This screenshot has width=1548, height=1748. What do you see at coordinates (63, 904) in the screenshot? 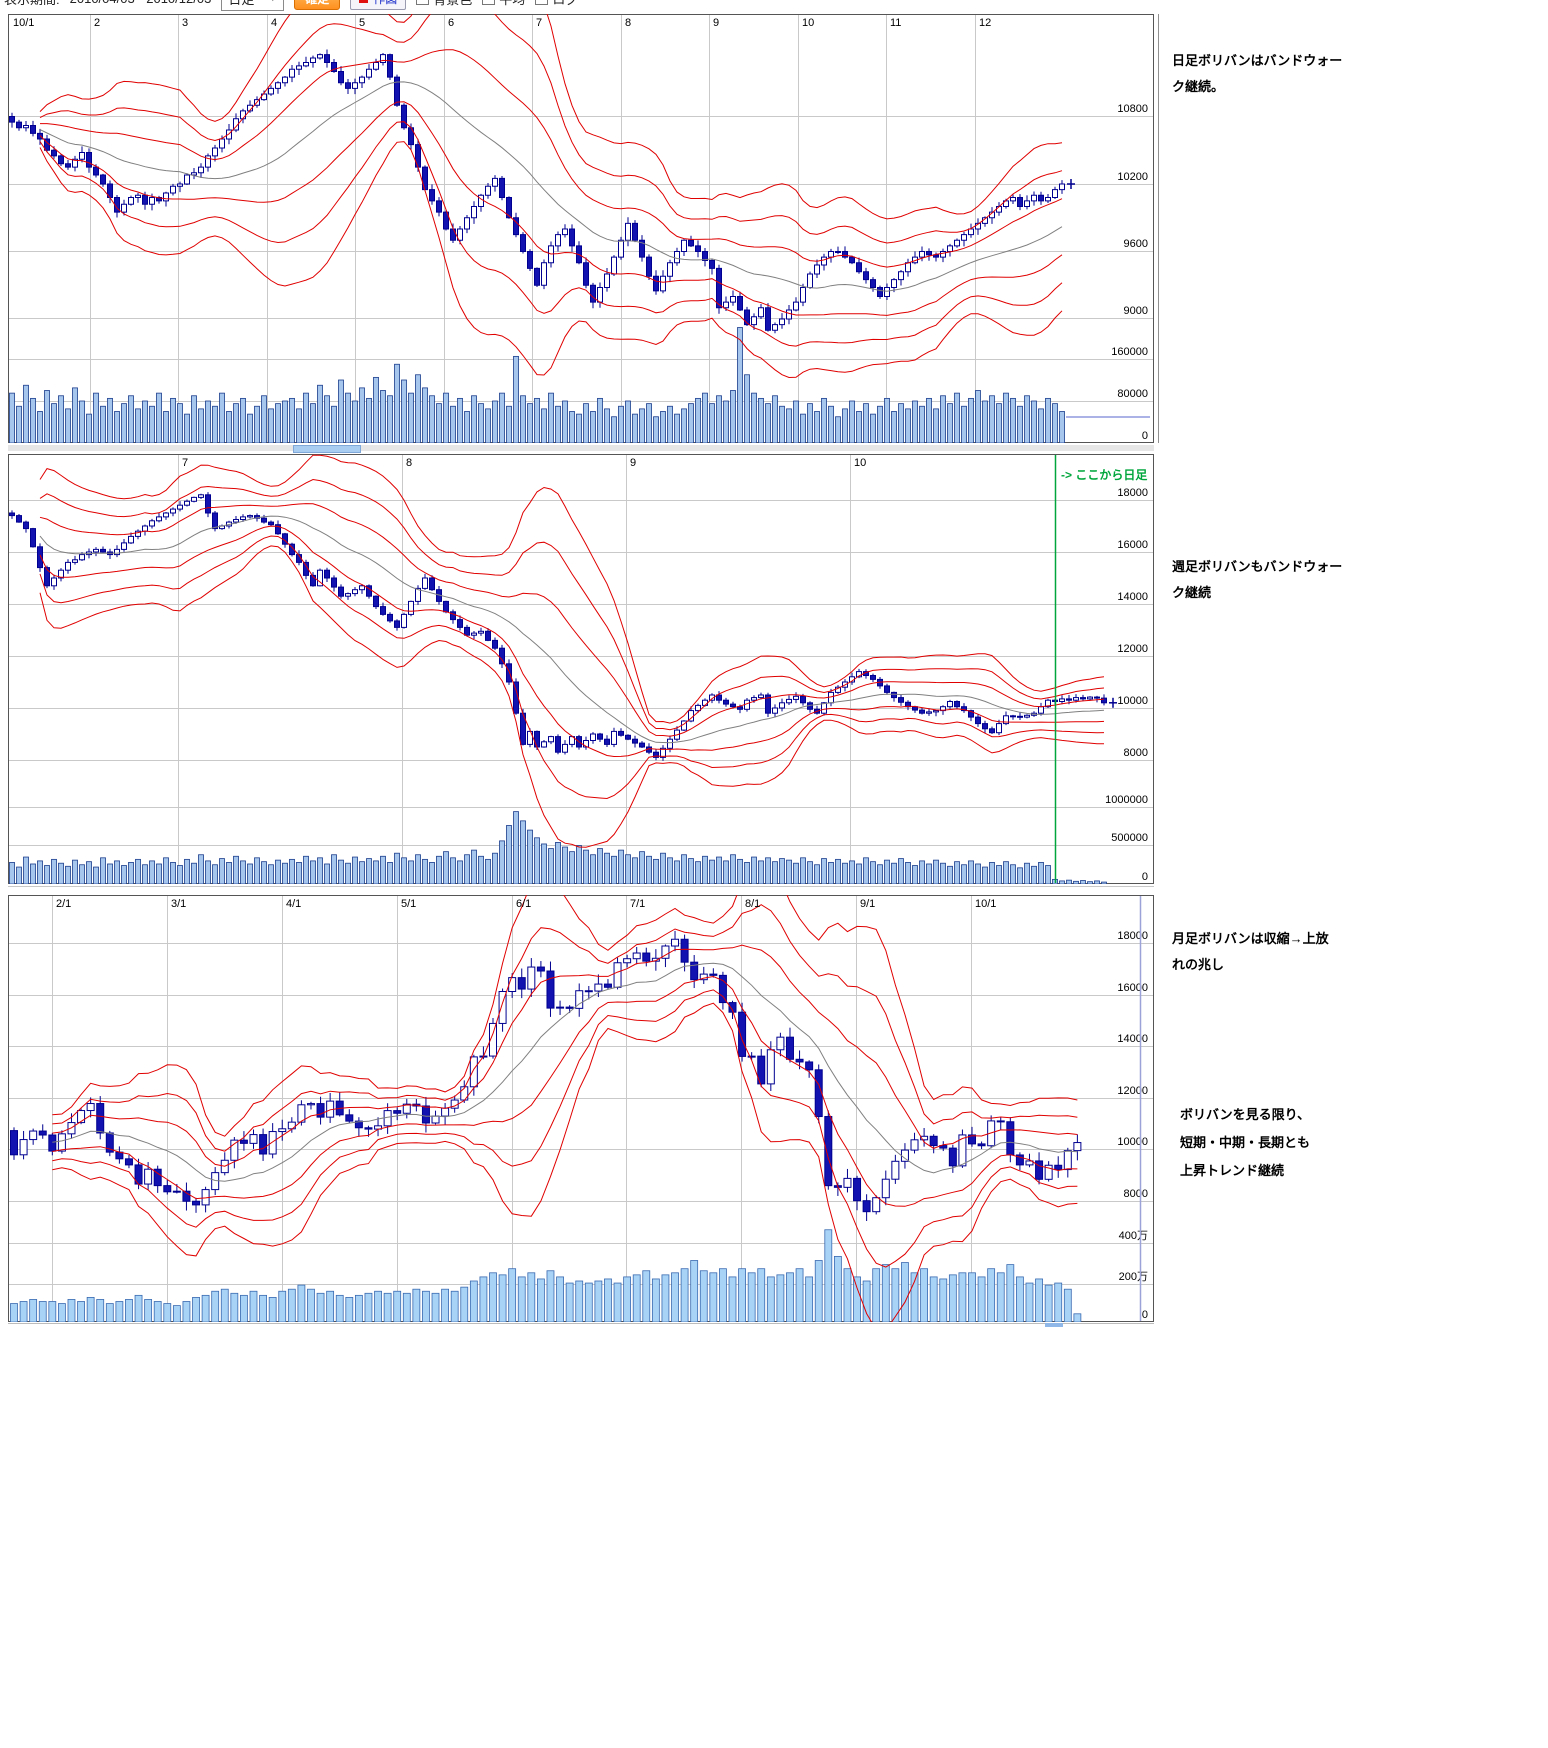
I see `svg-text: 2/1` at bounding box center [63, 904].